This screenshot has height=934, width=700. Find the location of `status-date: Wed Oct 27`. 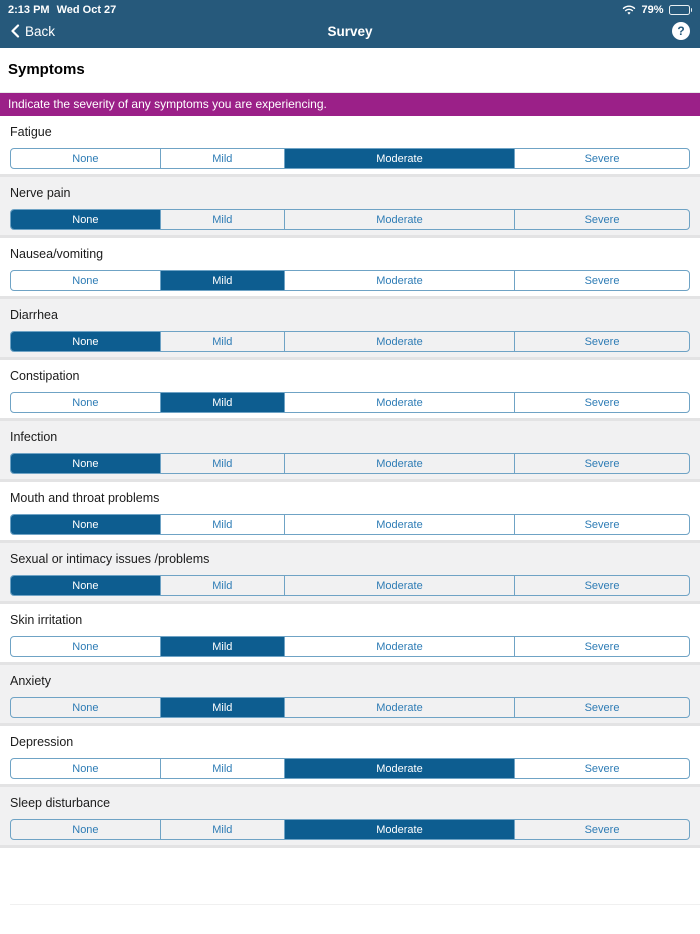

status-date: Wed Oct 27 is located at coordinates (86, 10).